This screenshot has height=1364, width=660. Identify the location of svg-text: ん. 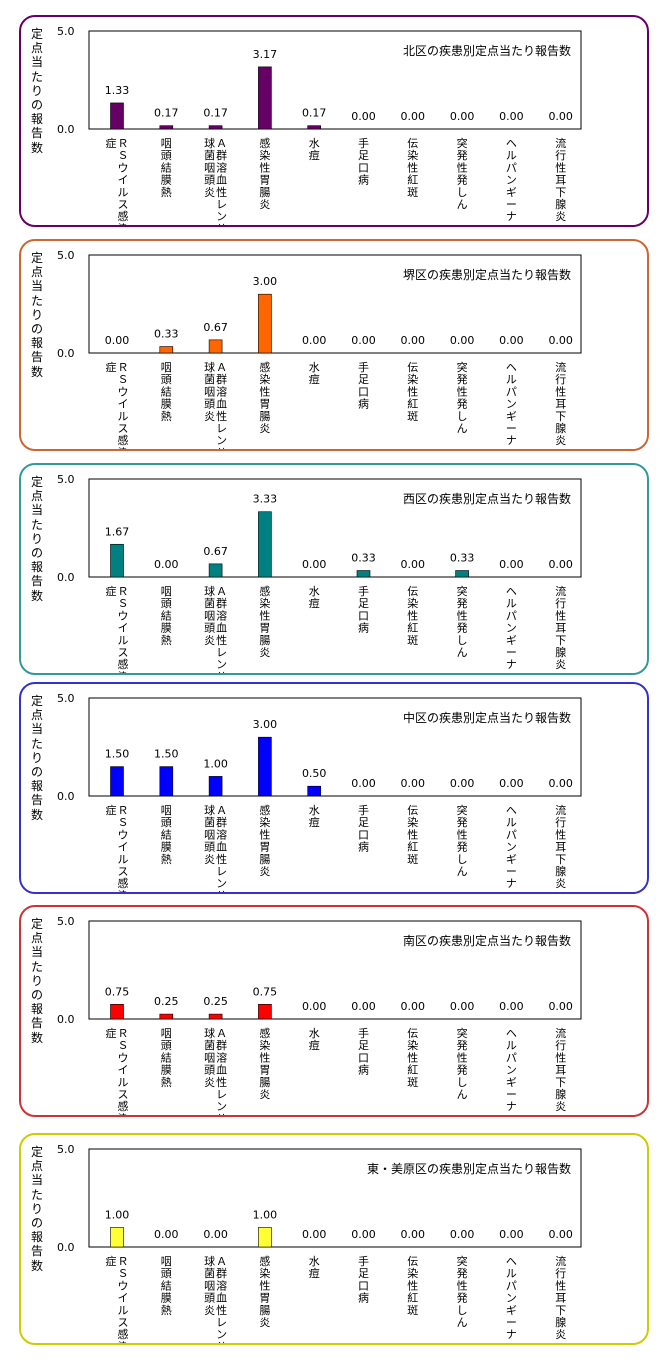
(462, 1094).